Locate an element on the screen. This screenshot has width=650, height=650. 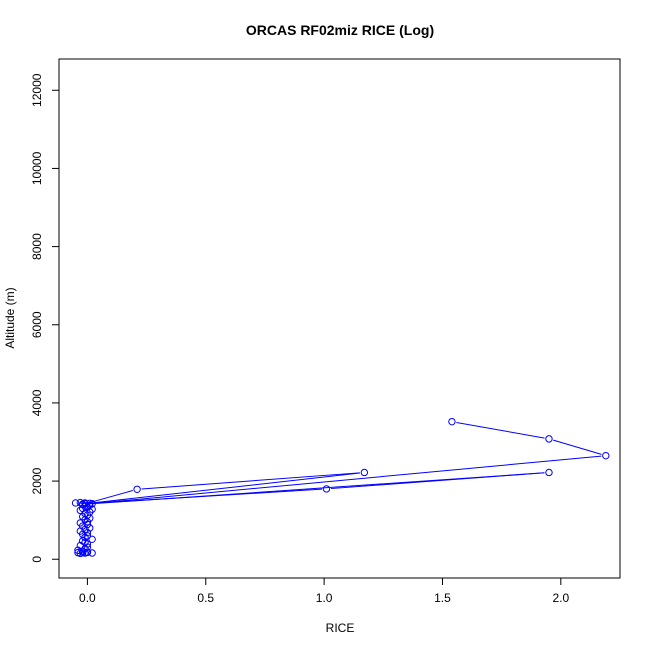
chart-title: ORCAS RF02miz RICE (Log) is located at coordinates (340, 30).